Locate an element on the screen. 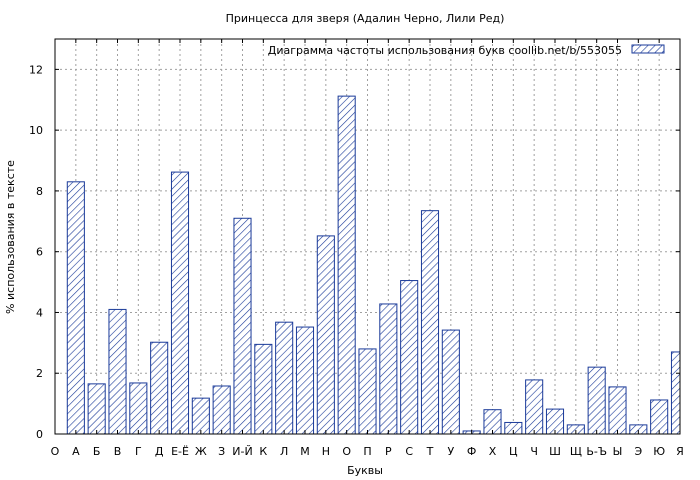  x-tick-label: Я is located at coordinates (680, 451).